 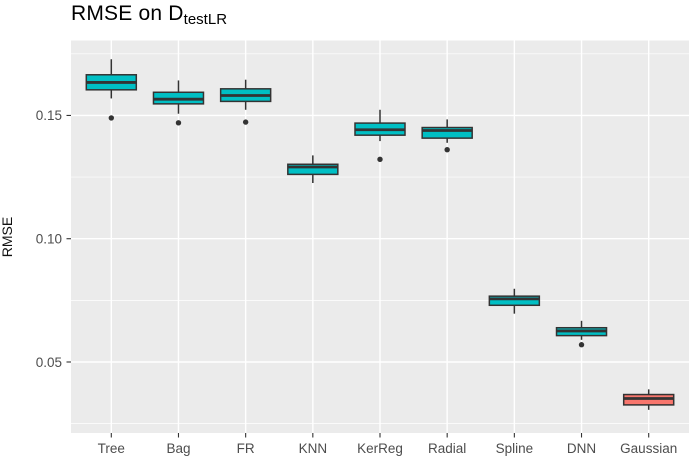 I want to click on x-tick-label: KerReg, so click(x=380, y=448).